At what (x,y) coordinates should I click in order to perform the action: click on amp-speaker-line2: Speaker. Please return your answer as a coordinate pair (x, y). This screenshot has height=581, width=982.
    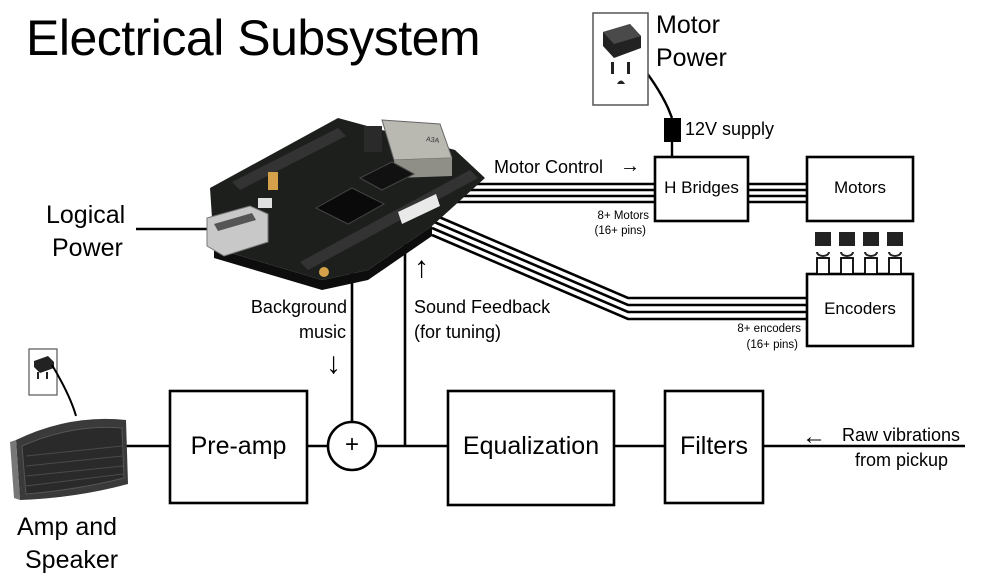
    Looking at the image, I should click on (72, 560).